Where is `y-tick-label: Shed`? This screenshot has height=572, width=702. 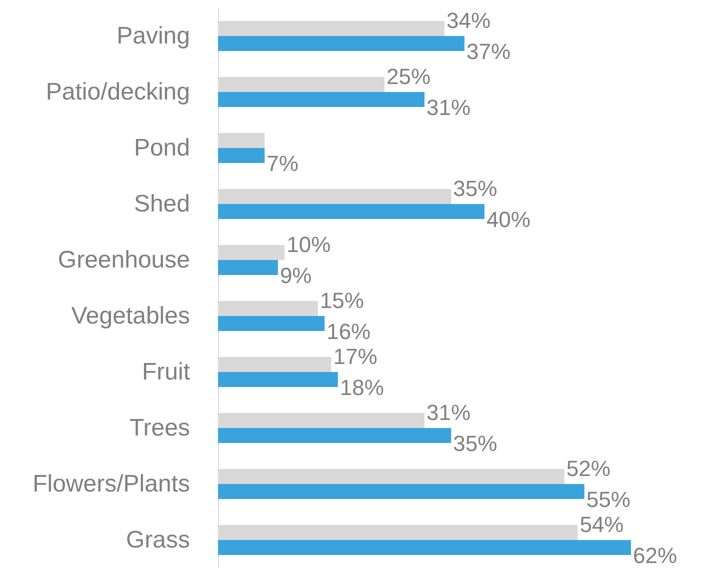 y-tick-label: Shed is located at coordinates (162, 204).